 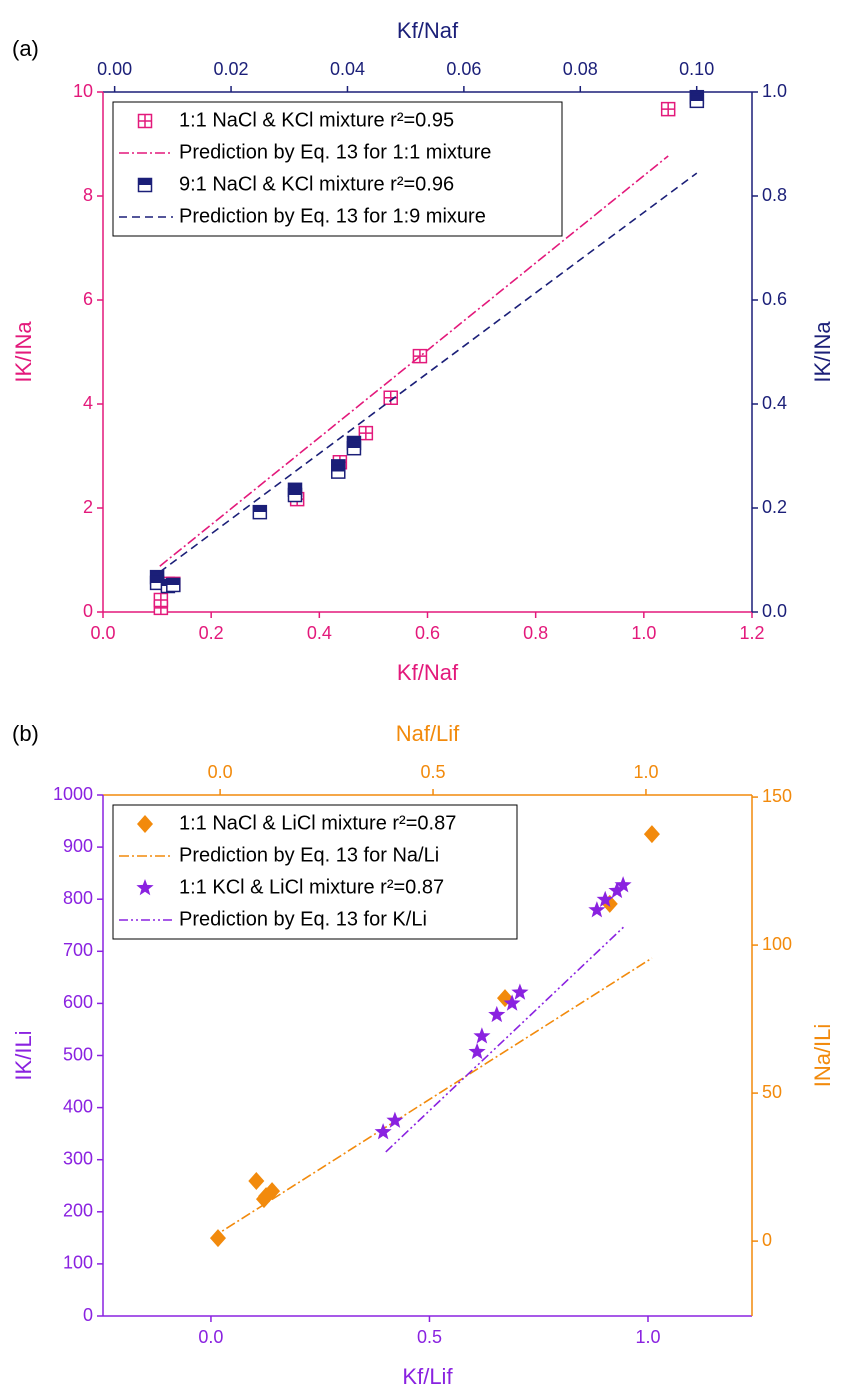 What do you see at coordinates (822, 1056) in the screenshot?
I see `y2-axis-label: INa/ILi` at bounding box center [822, 1056].